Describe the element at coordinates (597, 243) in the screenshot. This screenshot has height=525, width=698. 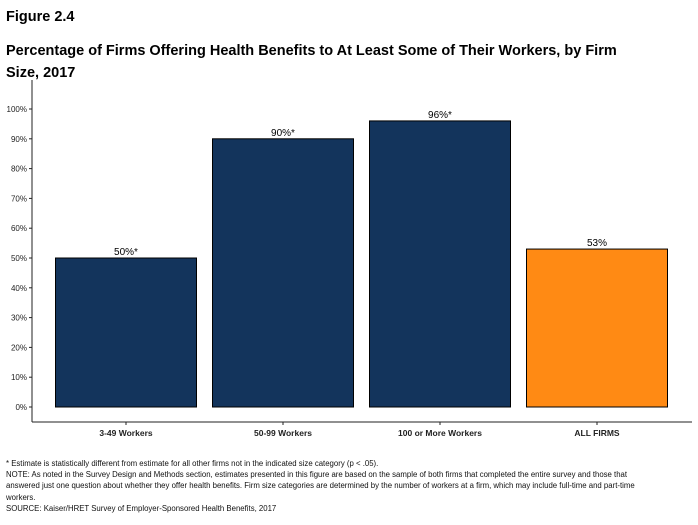
I see `data-label: 53%` at that location.